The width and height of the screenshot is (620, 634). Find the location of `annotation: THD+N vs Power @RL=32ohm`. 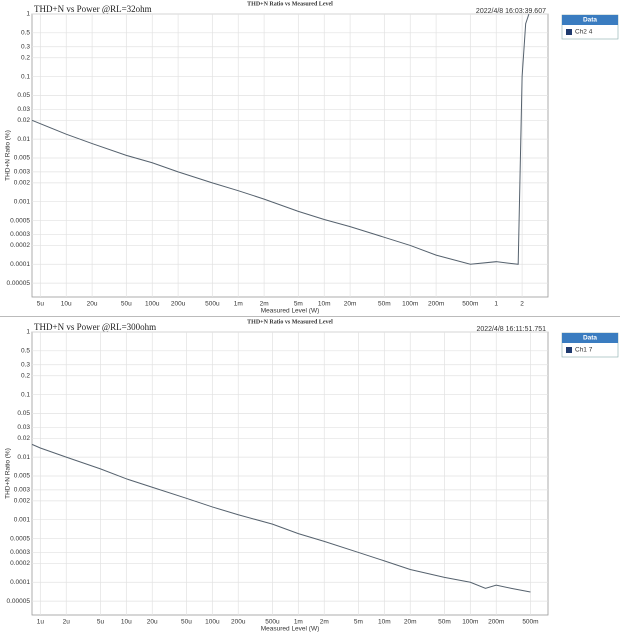

annotation: THD+N vs Power @RL=32ohm is located at coordinates (93, 9).